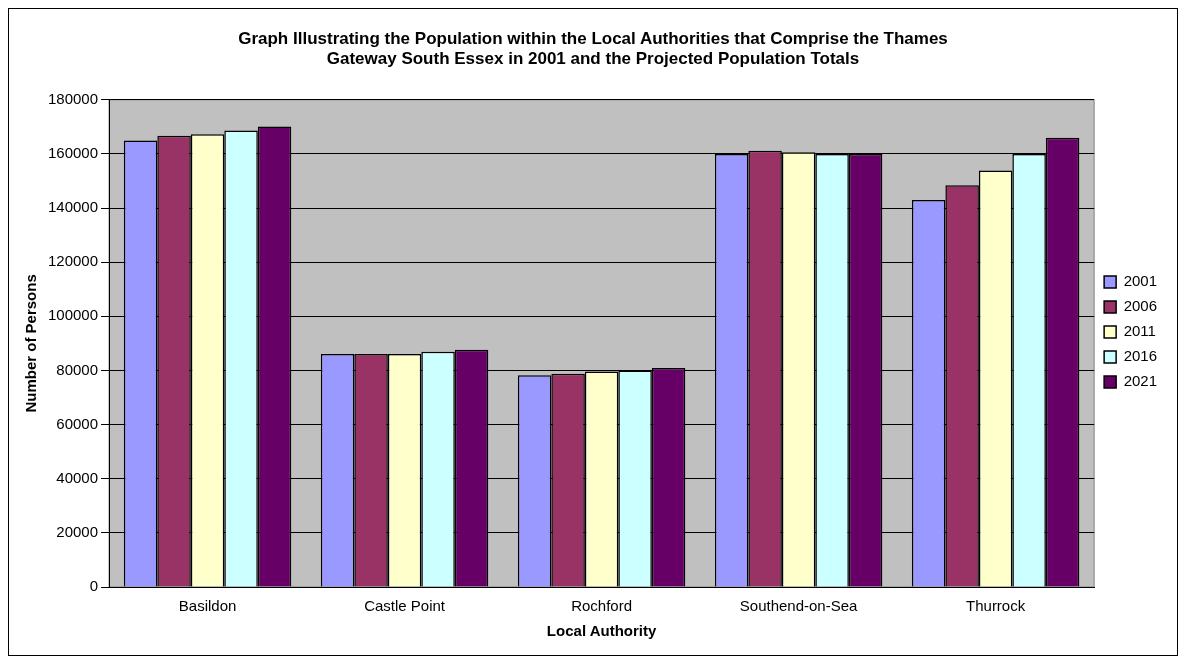  I want to click on x-tick-label: Southend-on-Sea, so click(799, 606).